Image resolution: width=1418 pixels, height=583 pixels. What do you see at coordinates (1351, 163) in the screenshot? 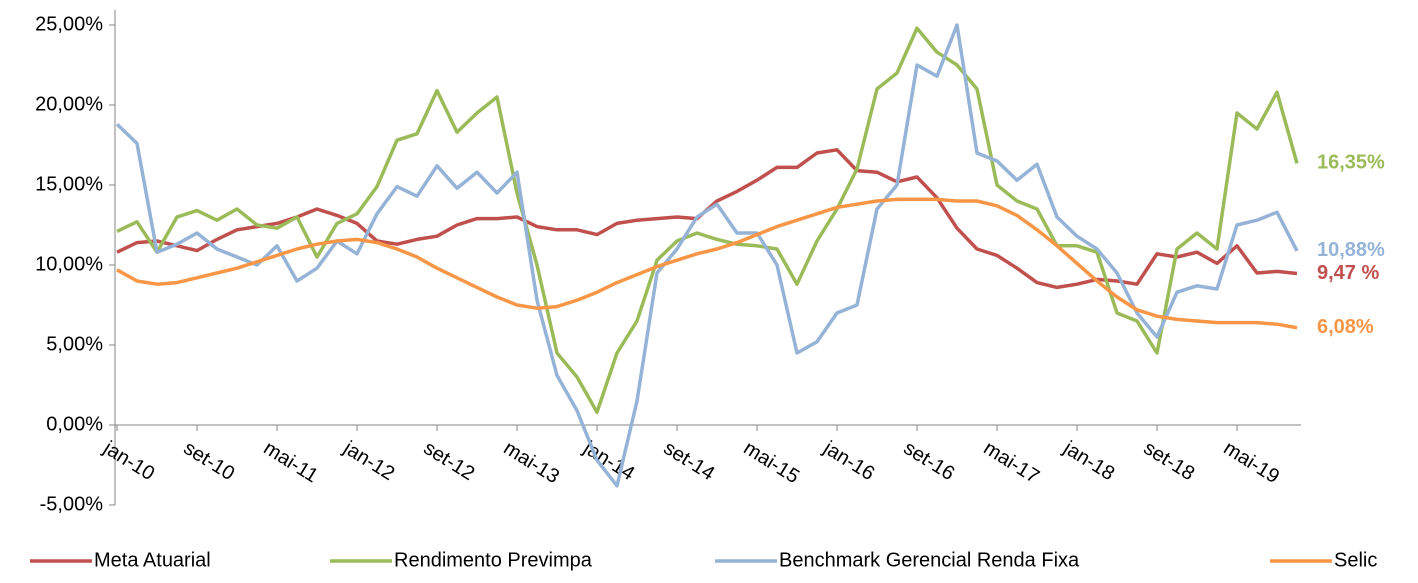
I see `value-label: 16,35%` at bounding box center [1351, 163].